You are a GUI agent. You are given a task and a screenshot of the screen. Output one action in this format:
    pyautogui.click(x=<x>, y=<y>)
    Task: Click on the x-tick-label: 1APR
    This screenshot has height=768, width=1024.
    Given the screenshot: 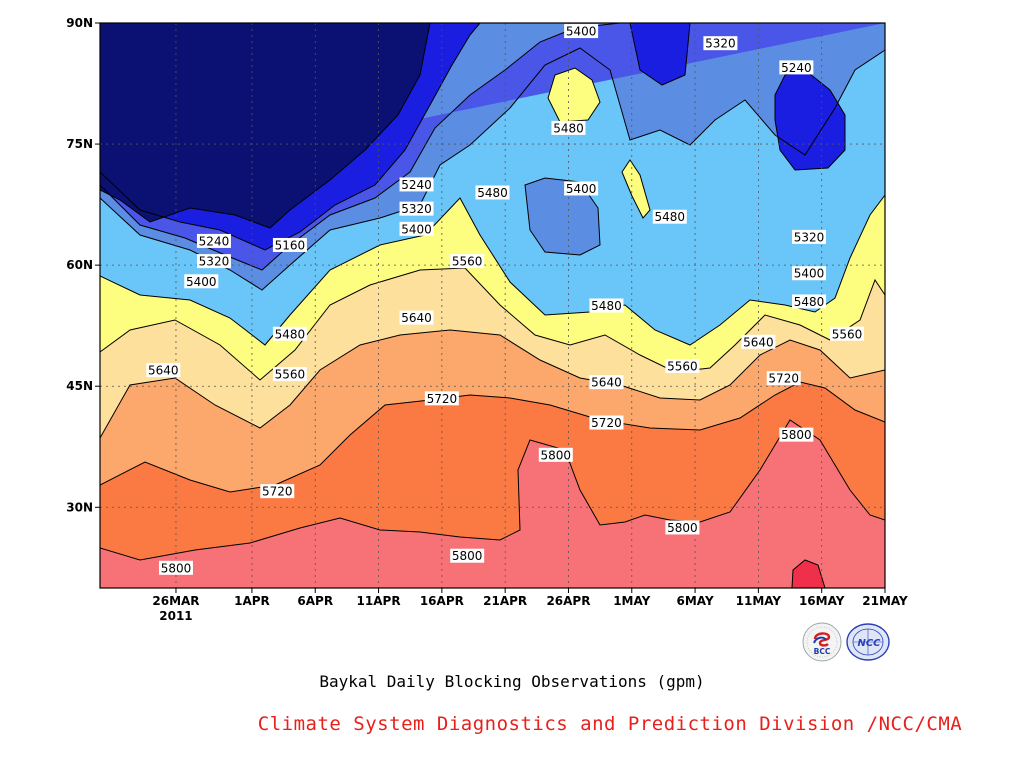 What is the action you would take?
    pyautogui.click(x=252, y=601)
    